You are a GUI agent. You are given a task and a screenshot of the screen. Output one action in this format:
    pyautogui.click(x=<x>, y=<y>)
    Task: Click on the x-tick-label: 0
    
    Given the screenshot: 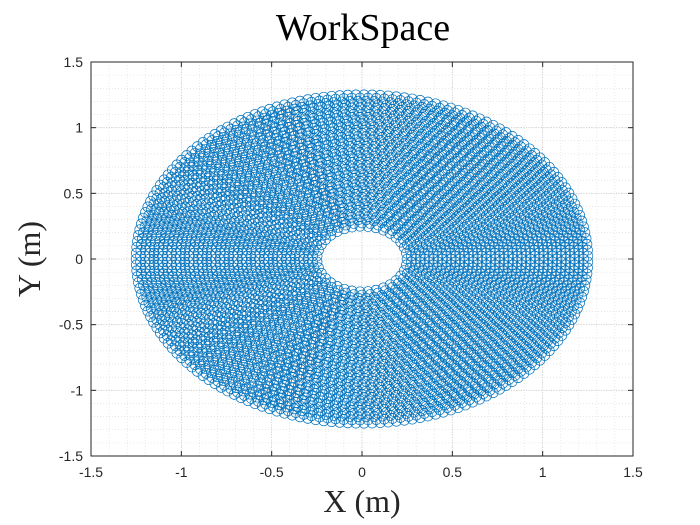 What is the action you would take?
    pyautogui.click(x=362, y=472)
    